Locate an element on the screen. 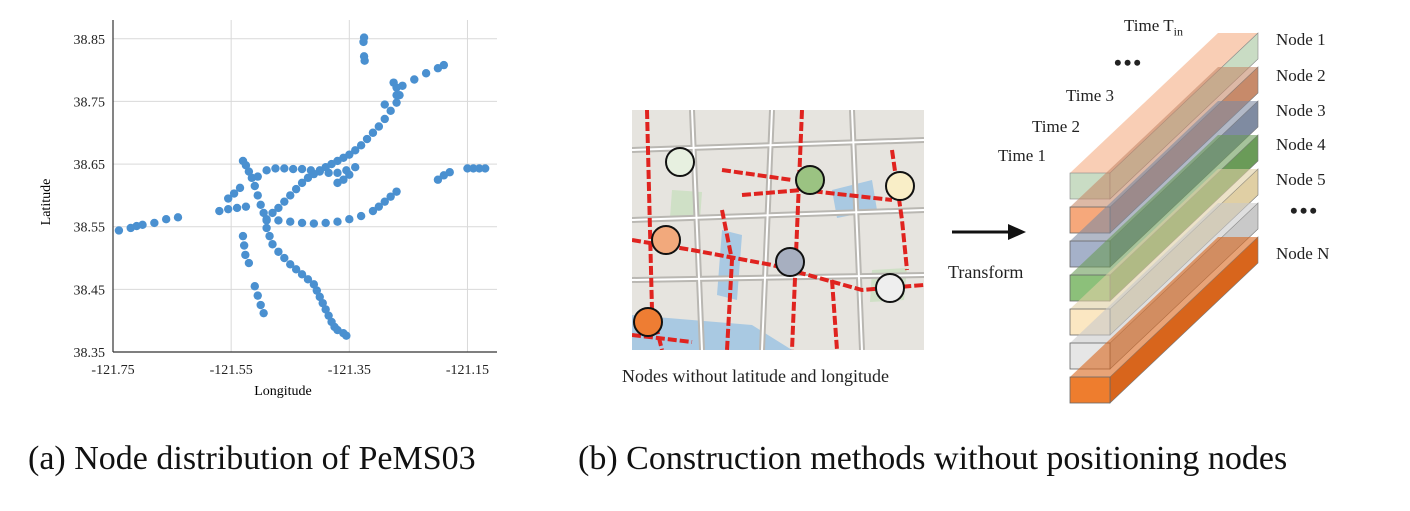 The width and height of the screenshot is (1410, 511). node-label-4: Node 4 is located at coordinates (1301, 144).